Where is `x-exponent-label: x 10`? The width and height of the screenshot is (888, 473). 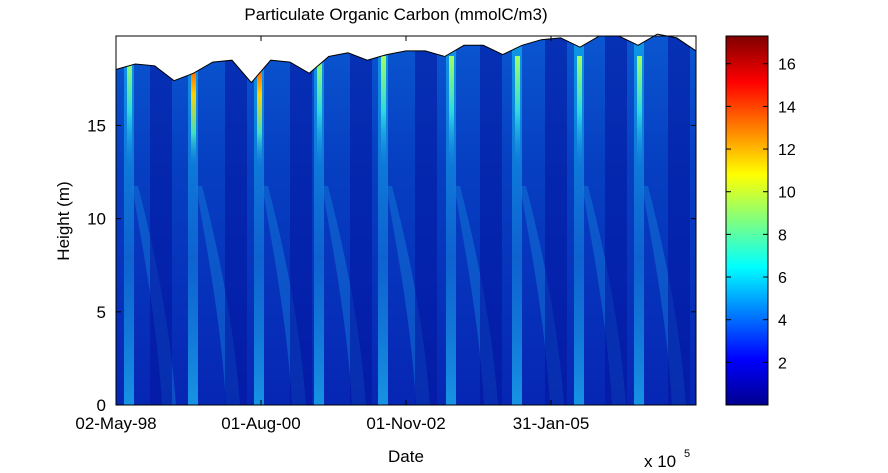
x-exponent-label: x 10 is located at coordinates (660, 461).